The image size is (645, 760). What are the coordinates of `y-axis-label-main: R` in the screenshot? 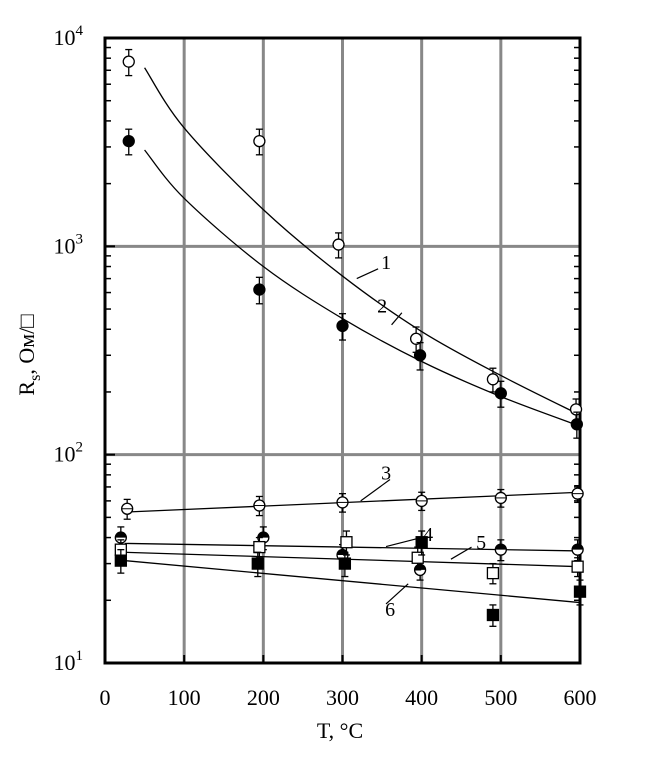 It's located at (26, 388).